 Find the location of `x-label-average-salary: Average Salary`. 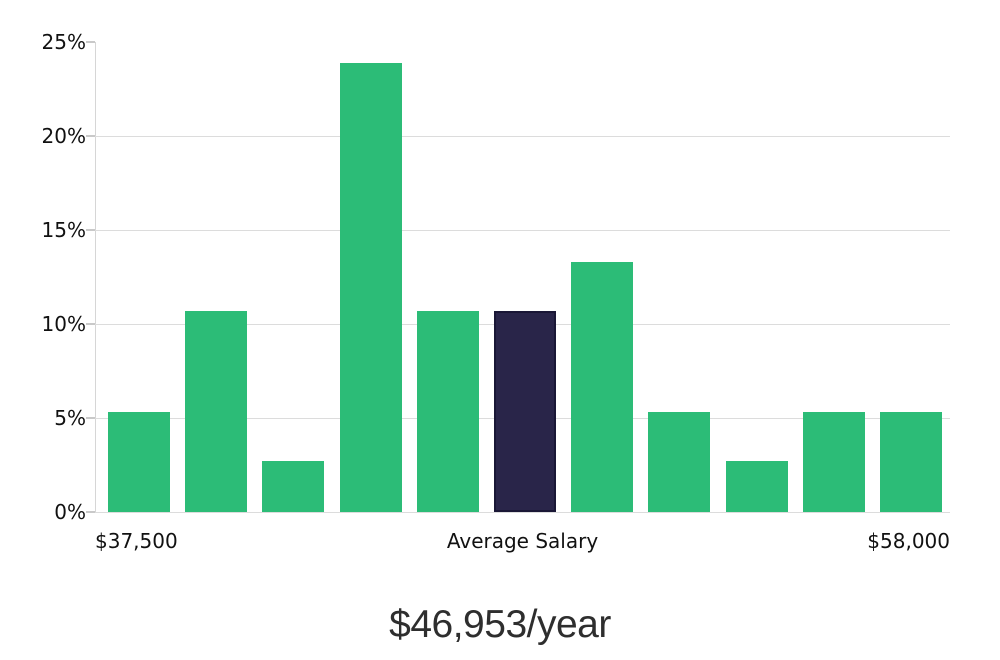

x-label-average-salary: Average Salary is located at coordinates (522, 541).